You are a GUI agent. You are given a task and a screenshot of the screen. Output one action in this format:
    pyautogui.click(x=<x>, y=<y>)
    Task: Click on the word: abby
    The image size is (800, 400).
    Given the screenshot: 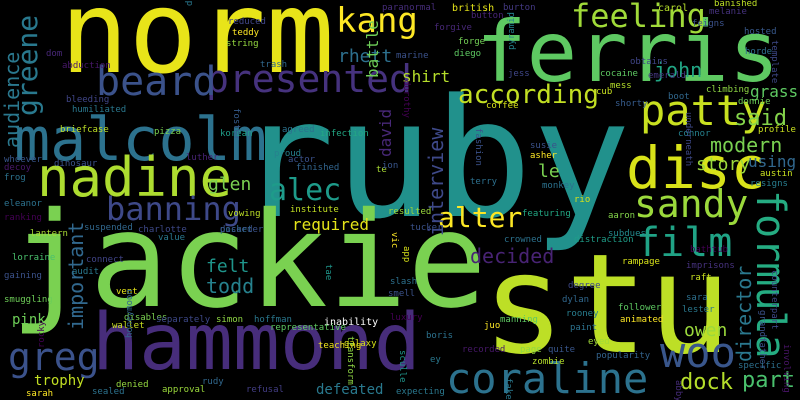 What is the action you would take?
    pyautogui.click(x=678, y=390)
    